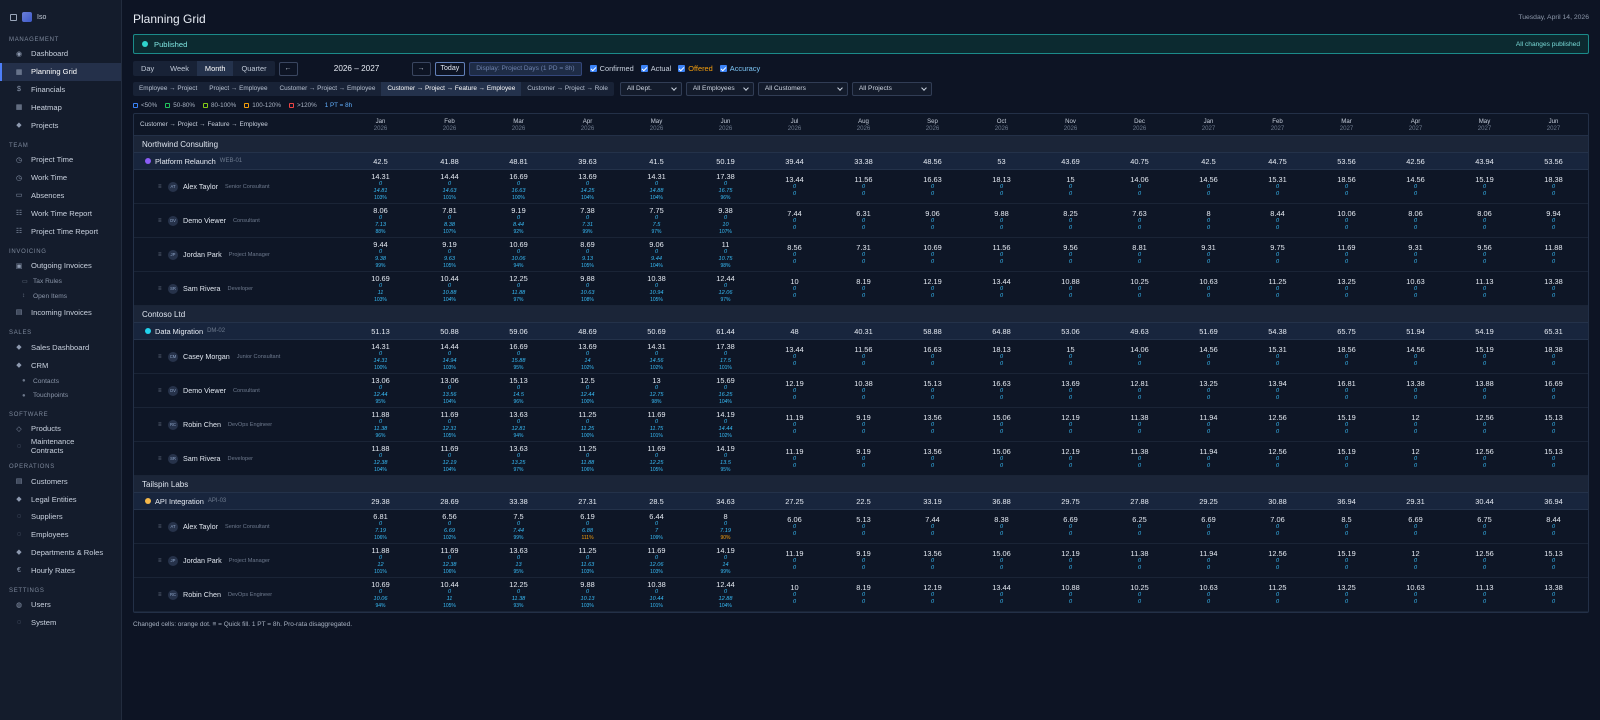 Image resolution: width=1600 pixels, height=720 pixels. What do you see at coordinates (656, 288) in the screenshot?
I see `plan-cell: 10.38 0 10.94 105%` at bounding box center [656, 288].